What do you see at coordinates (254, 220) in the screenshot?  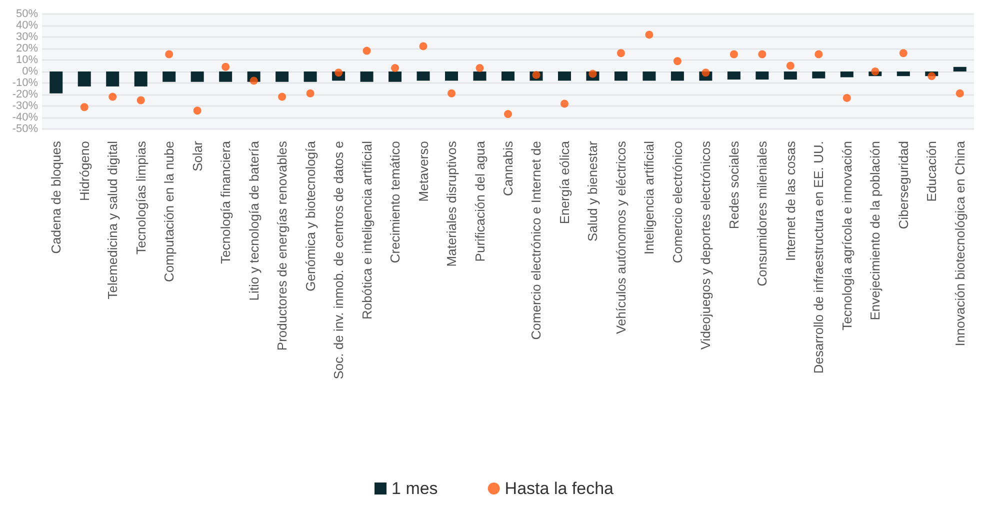 I see `x-tick-label: Litio y tecnología de batería` at bounding box center [254, 220].